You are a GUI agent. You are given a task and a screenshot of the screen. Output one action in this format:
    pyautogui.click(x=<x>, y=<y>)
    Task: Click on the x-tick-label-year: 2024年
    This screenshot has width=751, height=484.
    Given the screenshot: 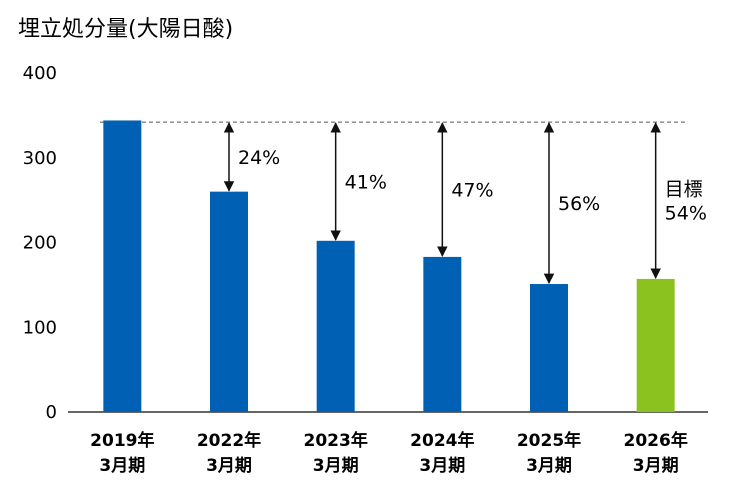 What is the action you would take?
    pyautogui.click(x=442, y=440)
    